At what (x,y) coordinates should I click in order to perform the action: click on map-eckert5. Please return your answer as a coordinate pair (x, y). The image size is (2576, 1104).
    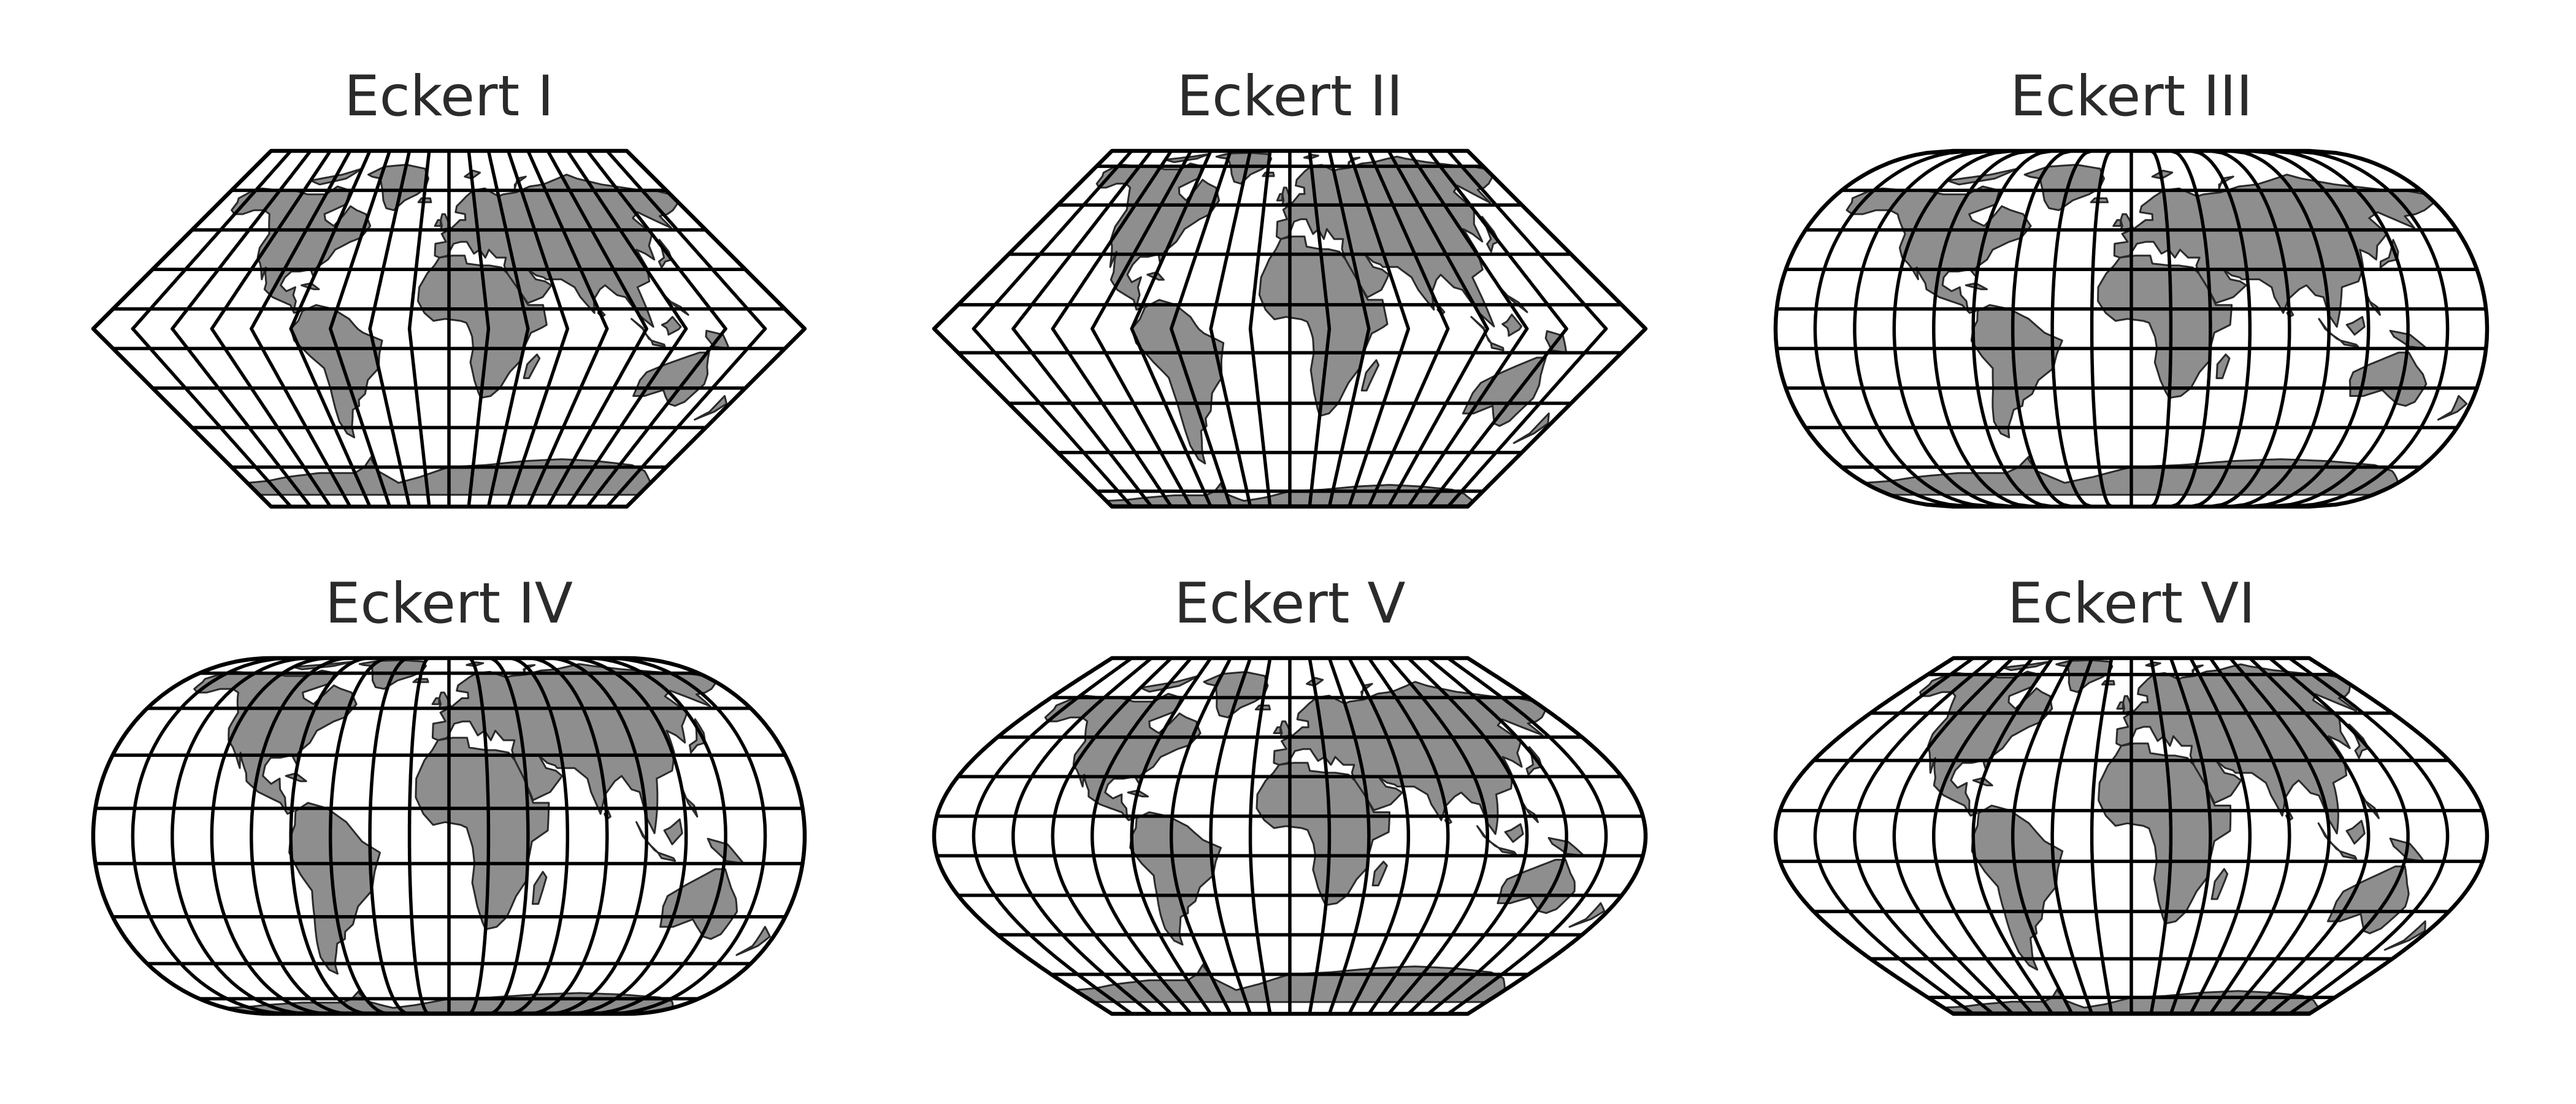
    Looking at the image, I should click on (1290, 836).